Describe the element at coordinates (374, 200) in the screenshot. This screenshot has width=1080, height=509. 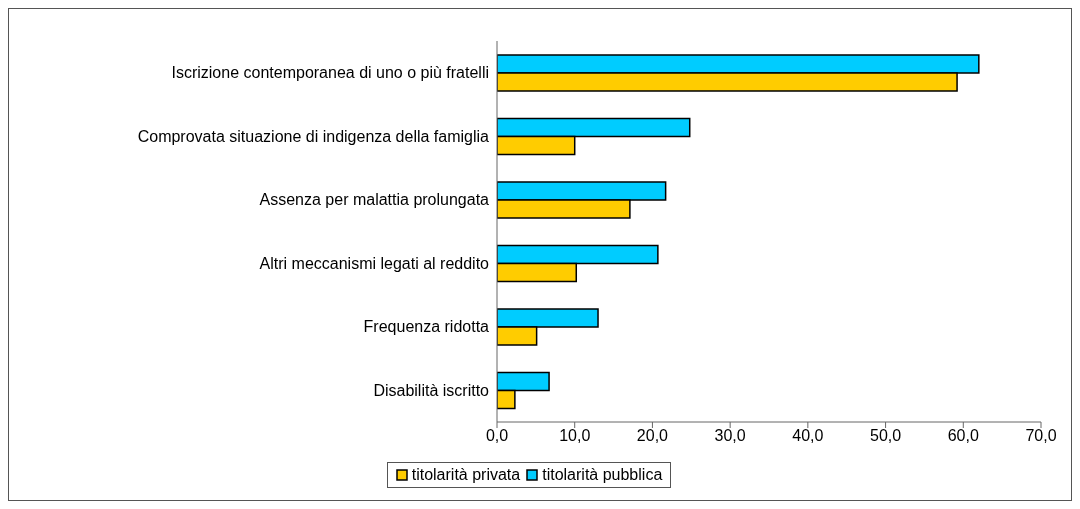
I see `y-tick-label: Assenza per malattia prolungata` at that location.